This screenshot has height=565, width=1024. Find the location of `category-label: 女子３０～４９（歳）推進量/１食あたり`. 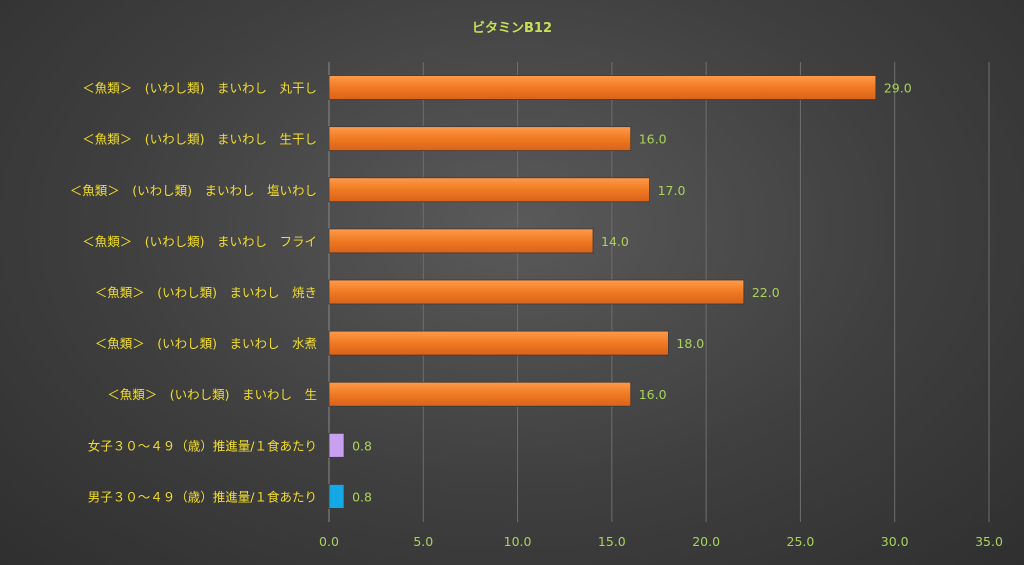

category-label: 女子３０～４９（歳）推進量/１食あたり is located at coordinates (202, 445).